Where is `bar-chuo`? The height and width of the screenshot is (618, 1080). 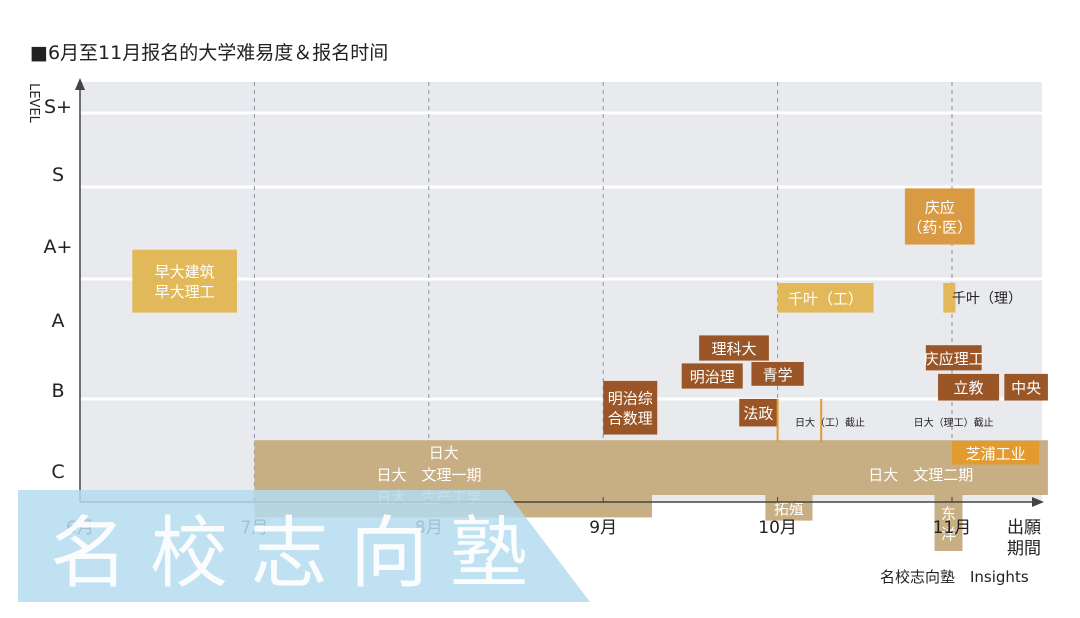 bar-chuo is located at coordinates (1026, 387).